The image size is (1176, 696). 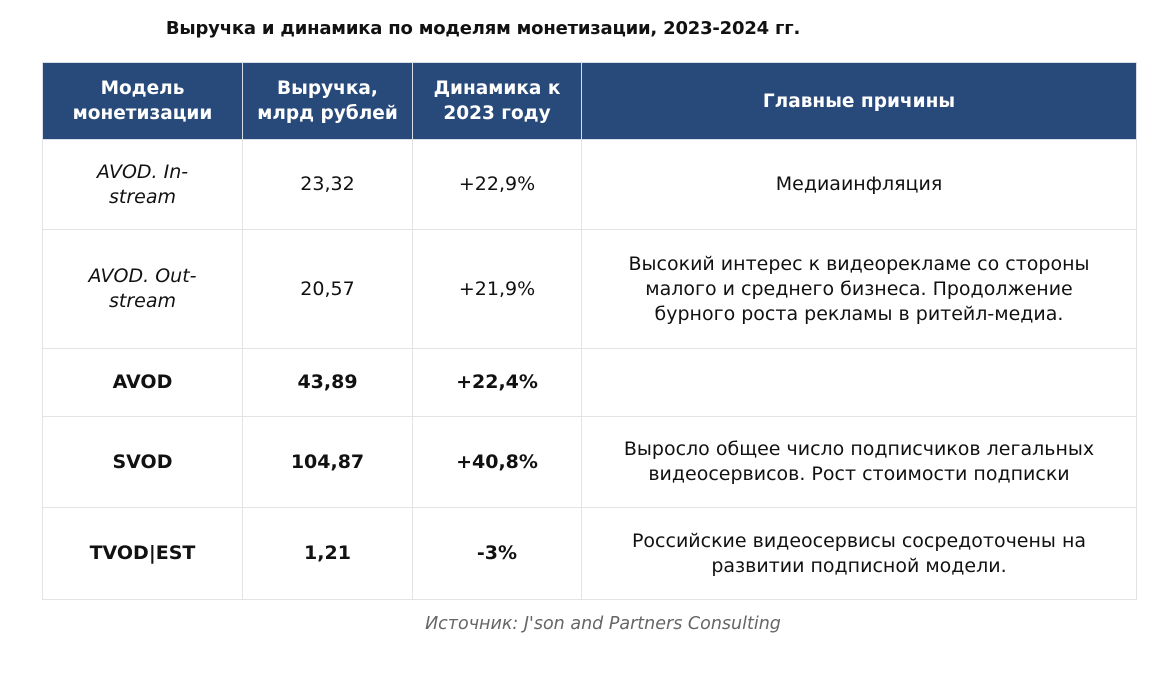 What do you see at coordinates (327, 289) in the screenshot?
I see `revenue-cell: 20,57` at bounding box center [327, 289].